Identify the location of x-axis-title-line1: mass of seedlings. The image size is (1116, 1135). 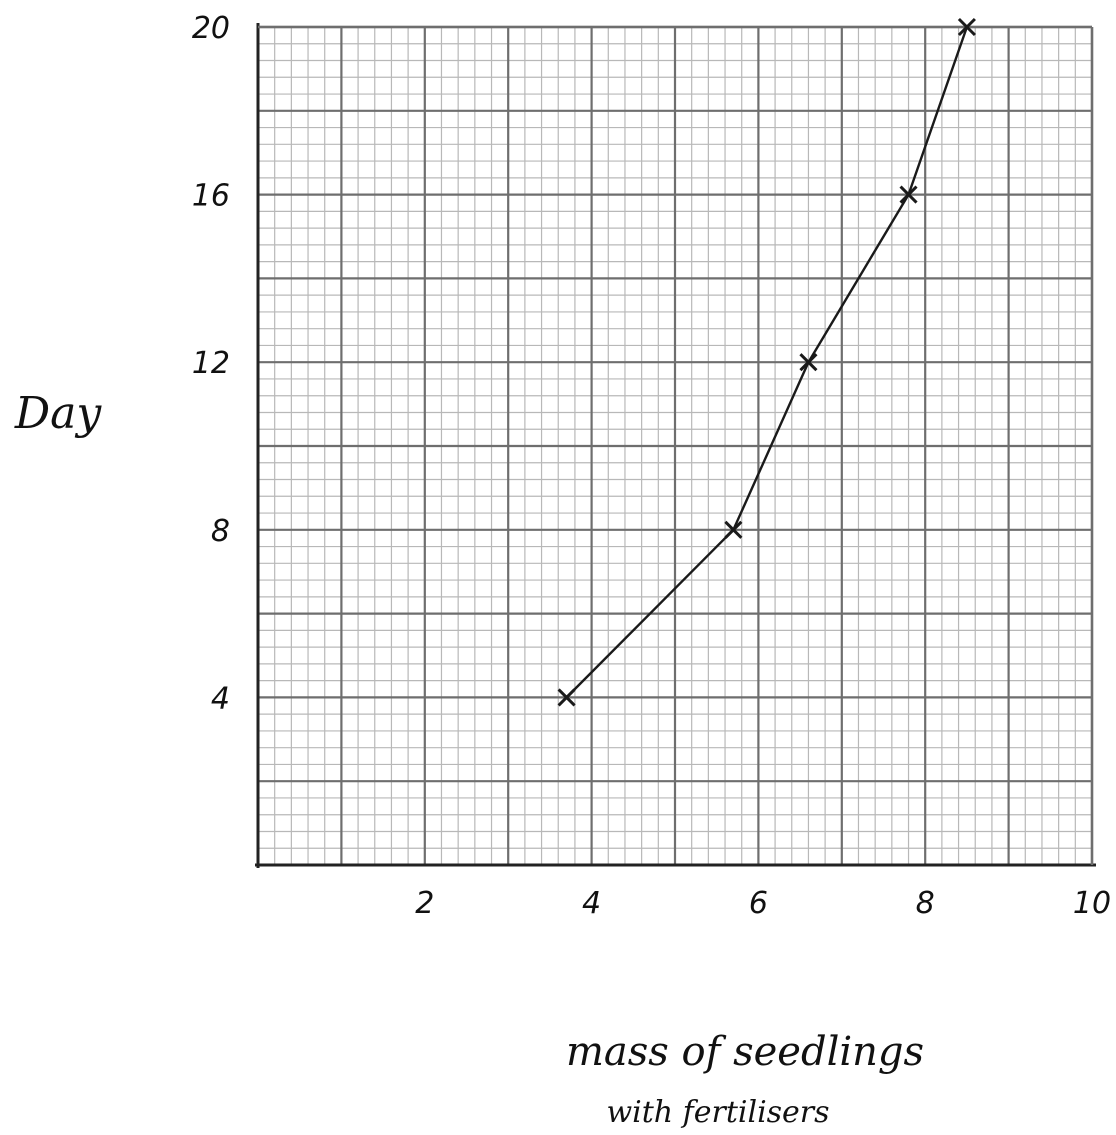
(745, 1052).